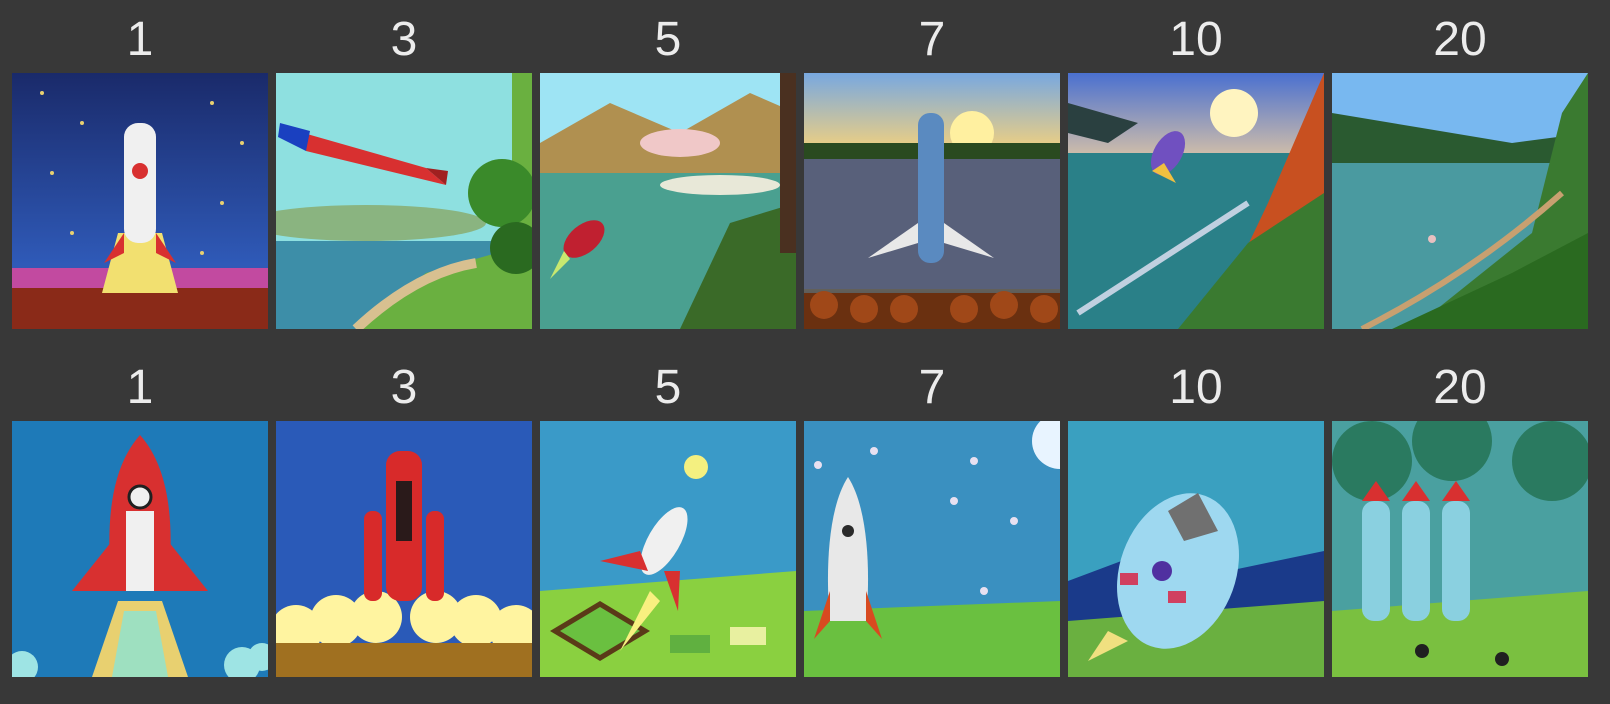  I want to click on rocket-over-field-image, so click(668, 549).